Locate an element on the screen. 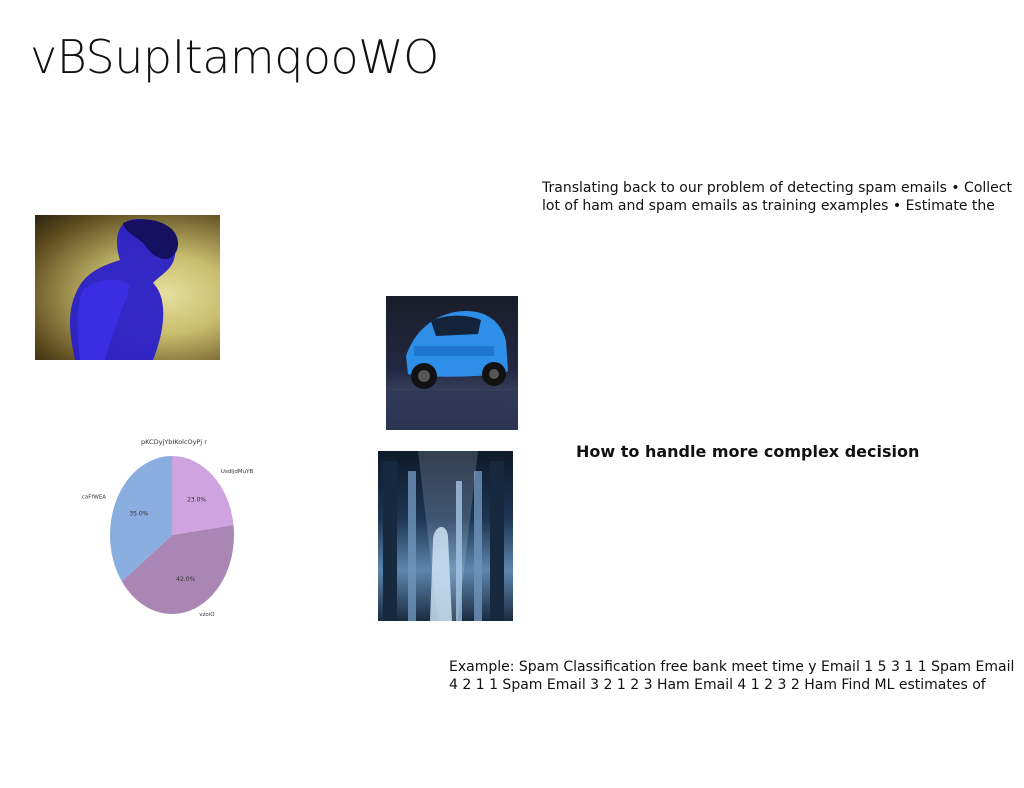 This screenshot has width=1024, height=788. pie-pct-label-1: 42.0% is located at coordinates (185, 579).